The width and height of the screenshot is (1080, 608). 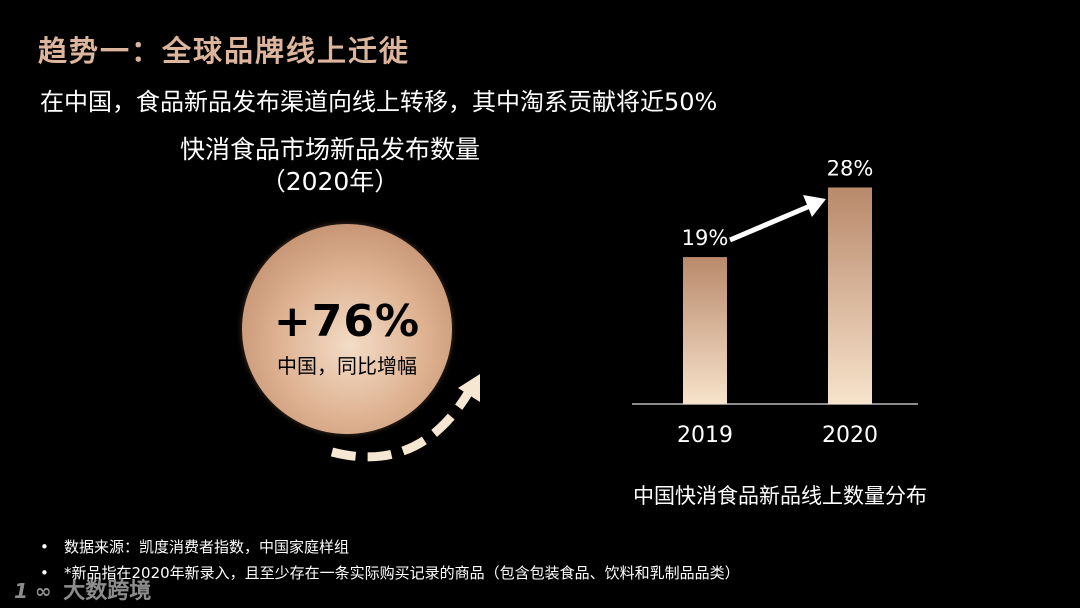 What do you see at coordinates (330, 181) in the screenshot?
I see `left-title-line2: （2020年）` at bounding box center [330, 181].